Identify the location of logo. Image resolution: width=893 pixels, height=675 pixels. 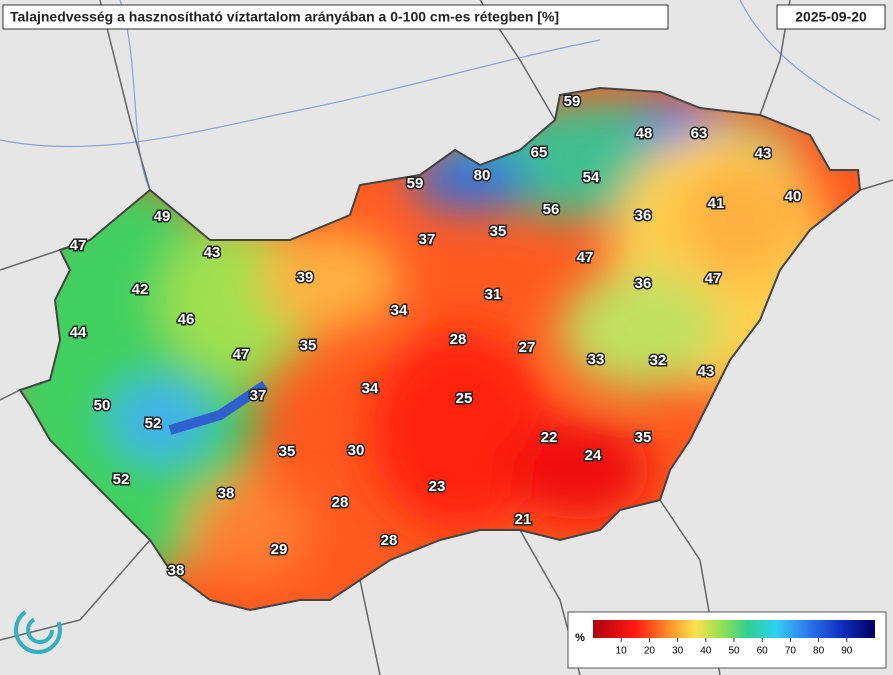
(38, 630).